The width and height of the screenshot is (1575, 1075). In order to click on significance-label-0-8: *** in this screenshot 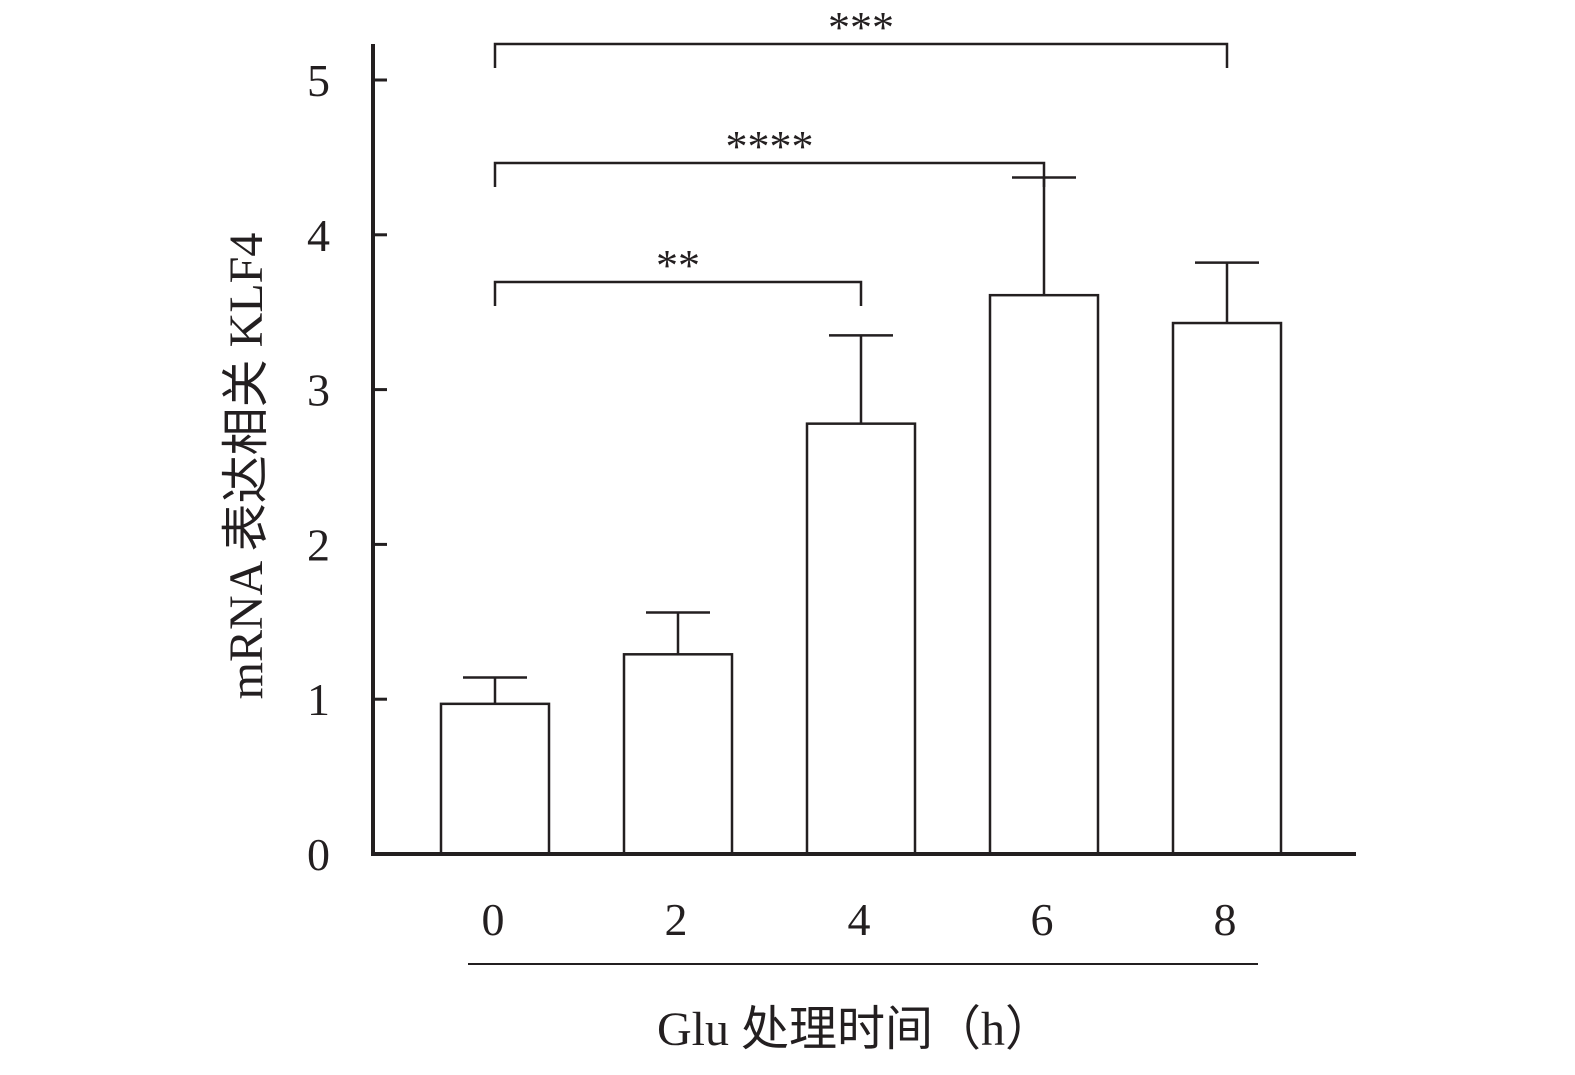, I will do `click(861, 27)`.